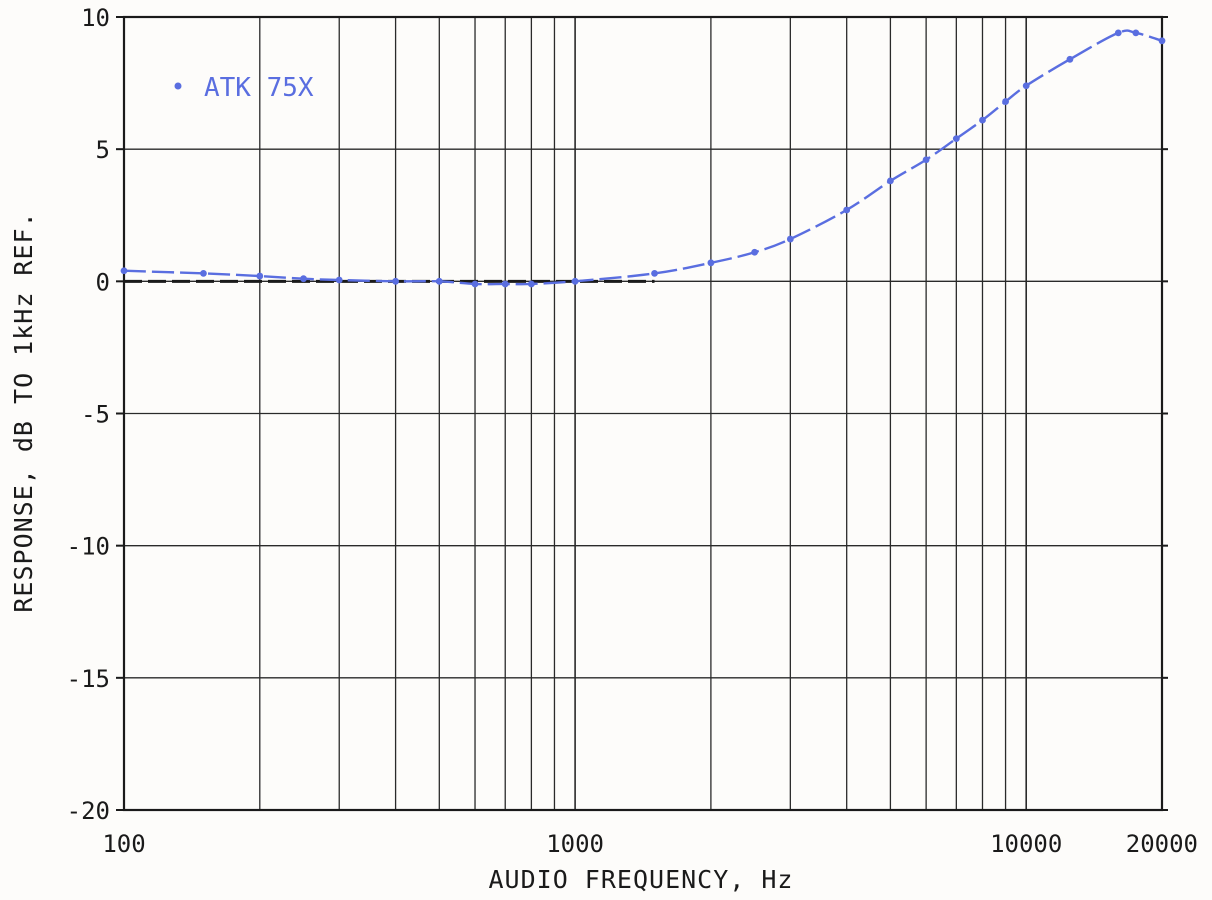 This screenshot has width=1212, height=900. Describe the element at coordinates (575, 844) in the screenshot. I see `x-tick-label: 1000` at that location.